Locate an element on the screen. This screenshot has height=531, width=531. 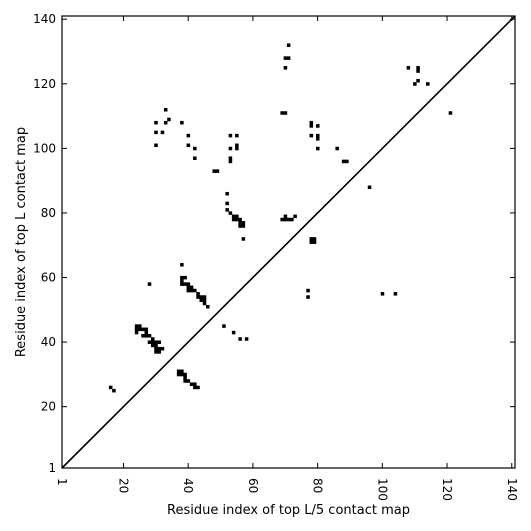
x-tick-label: 60 is located at coordinates (253, 485).